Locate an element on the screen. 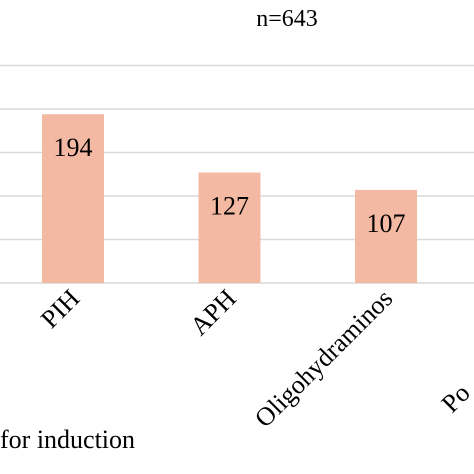  x-tick-label: PIH is located at coordinates (60, 309).